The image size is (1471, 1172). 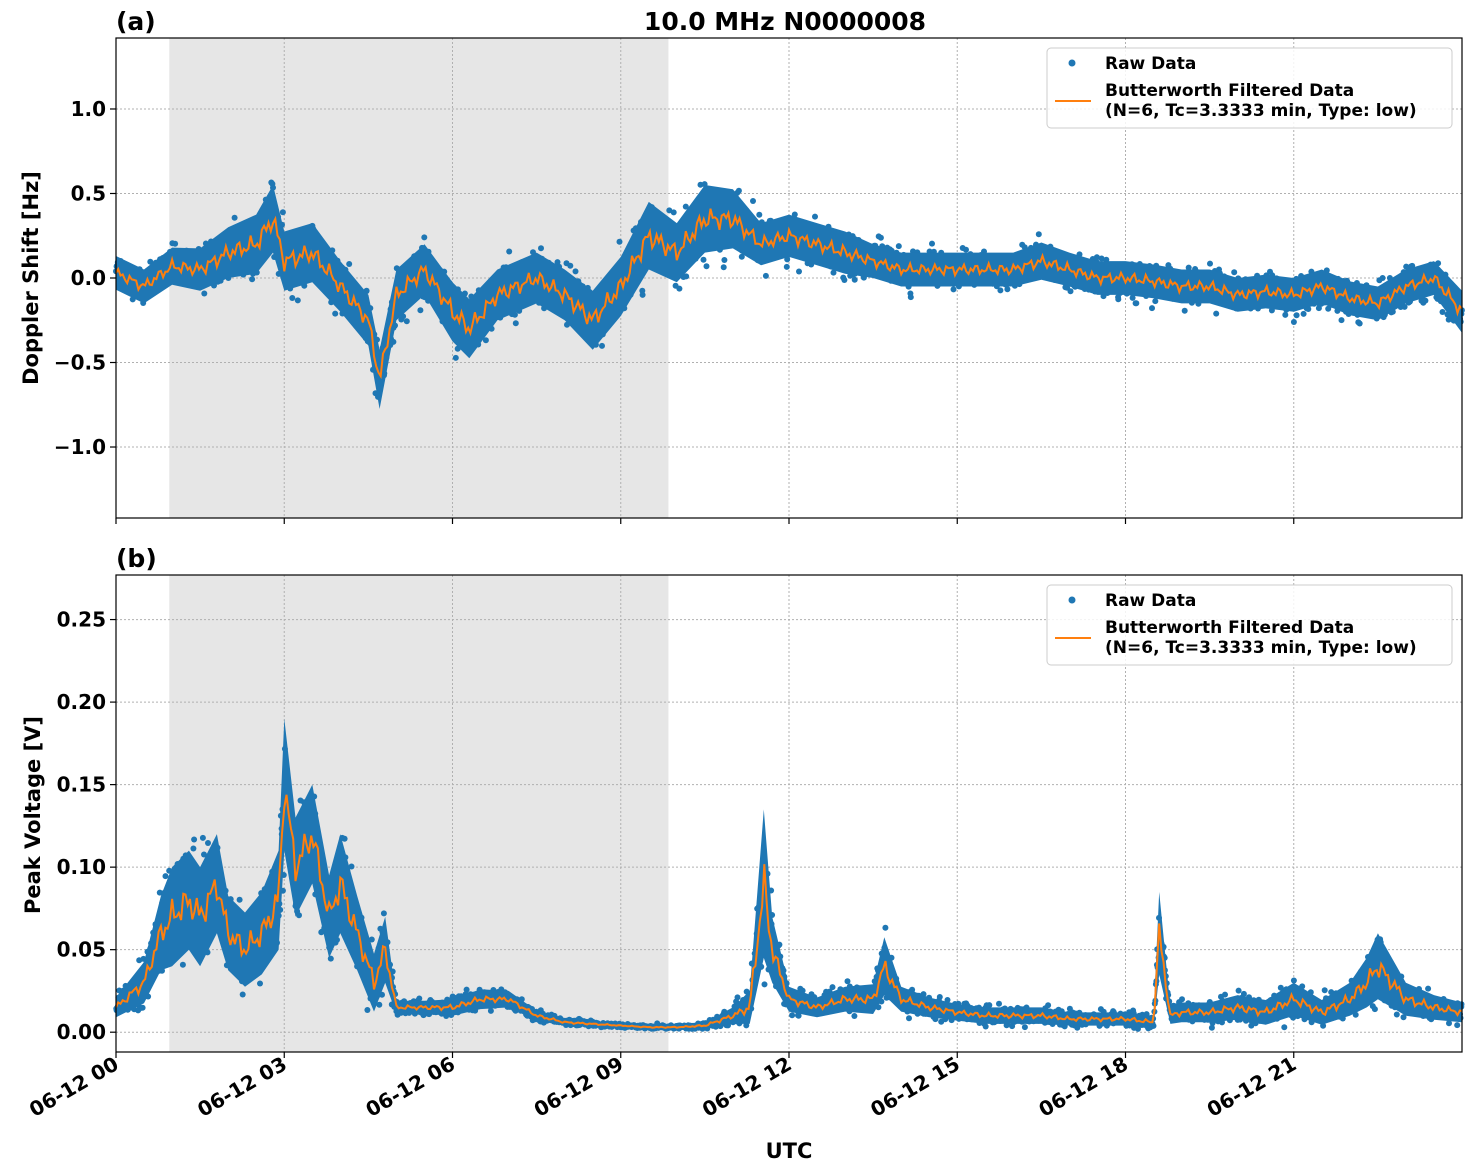 I want to click on legend-filtered-label: Butterworth Filtered Data, so click(x=1229, y=91).